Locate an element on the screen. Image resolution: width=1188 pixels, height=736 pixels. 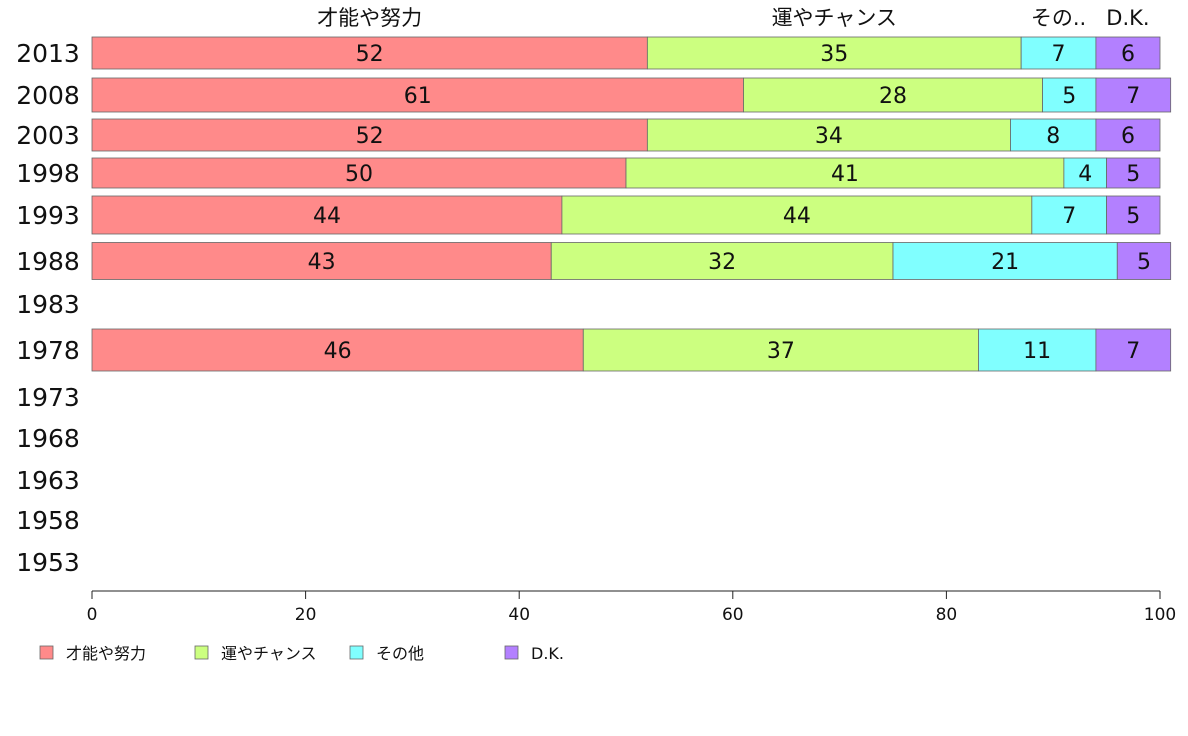
data-label-1978-series-2: 11 is located at coordinates (1037, 351).